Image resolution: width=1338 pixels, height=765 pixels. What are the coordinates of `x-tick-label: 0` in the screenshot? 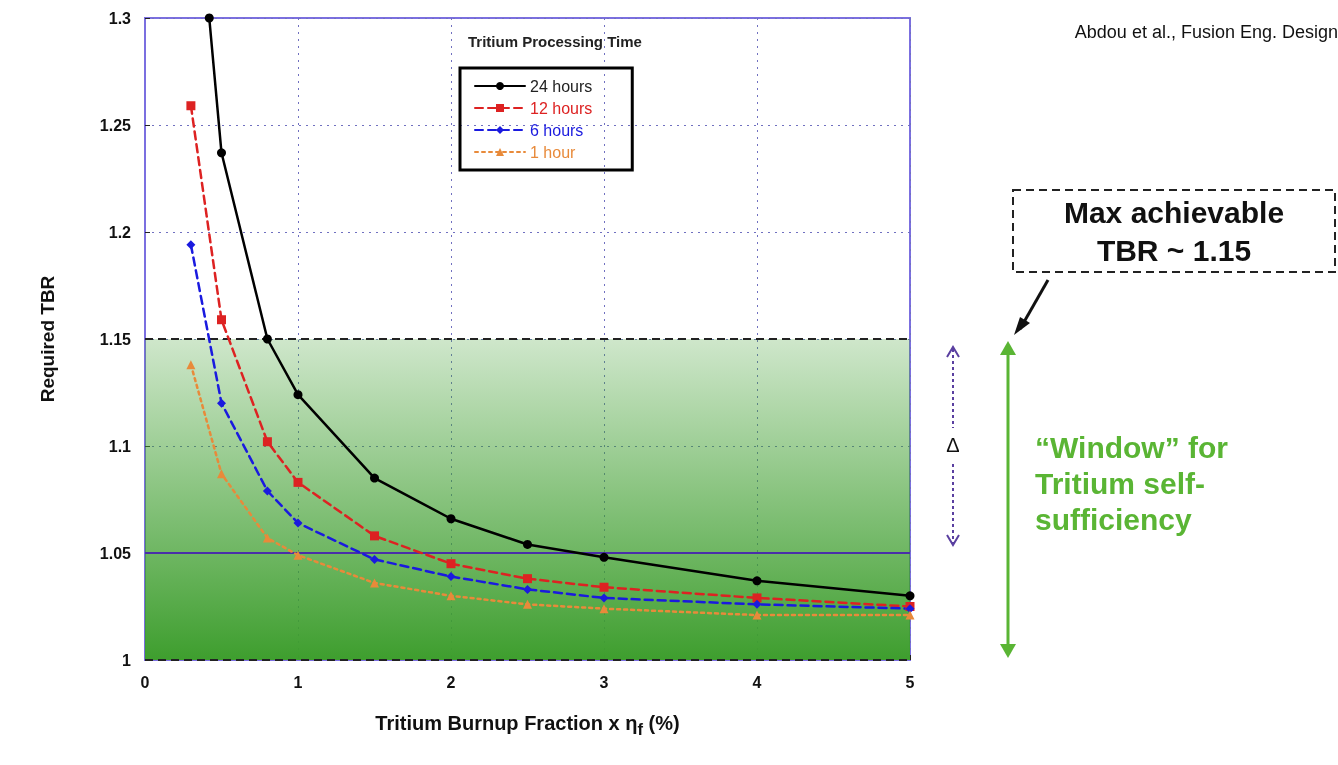 It's located at (145, 682).